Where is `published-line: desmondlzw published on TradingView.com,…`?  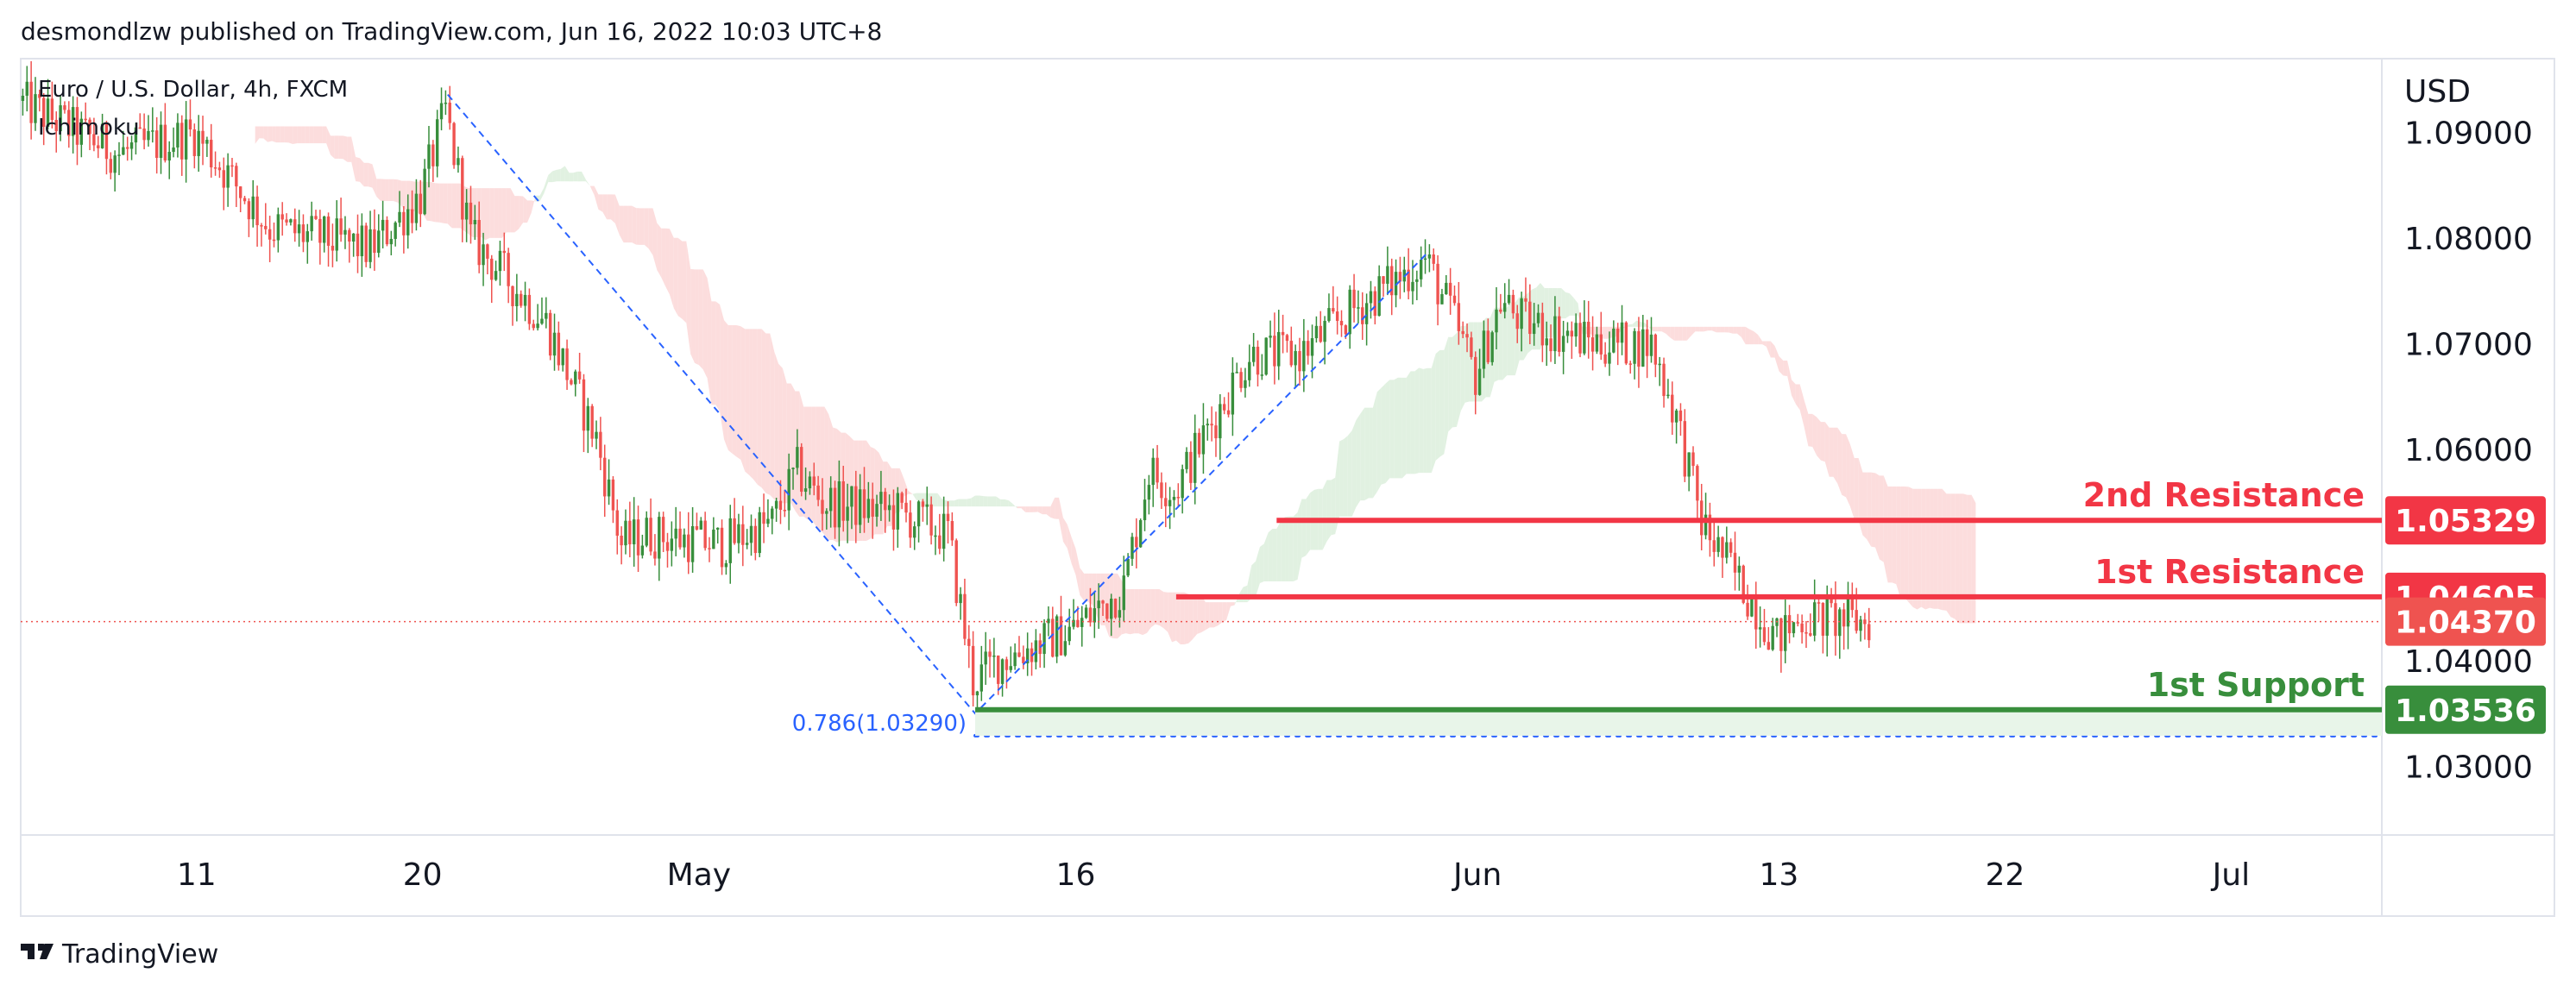
published-line: desmondlzw published on TradingView.com,… is located at coordinates (452, 31).